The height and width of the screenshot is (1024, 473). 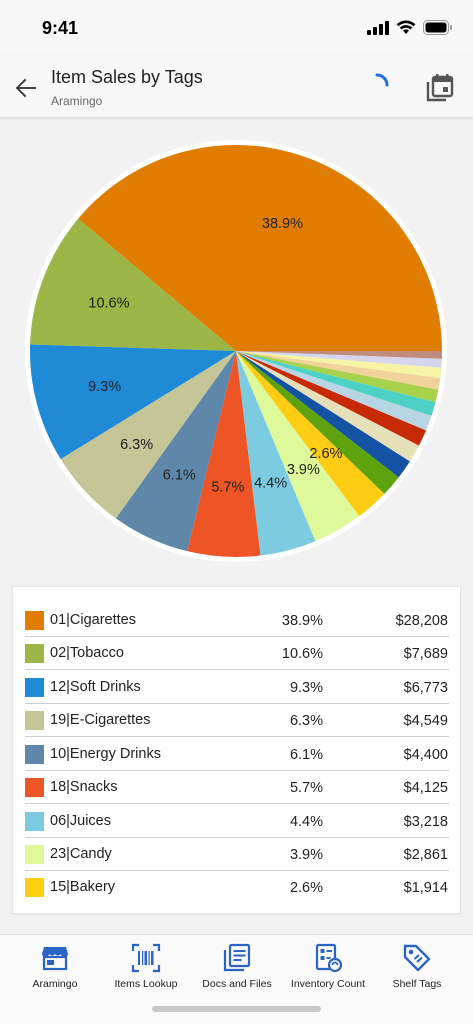 What do you see at coordinates (325, 454) in the screenshot?
I see `pie-slice-label: 2.6%` at bounding box center [325, 454].